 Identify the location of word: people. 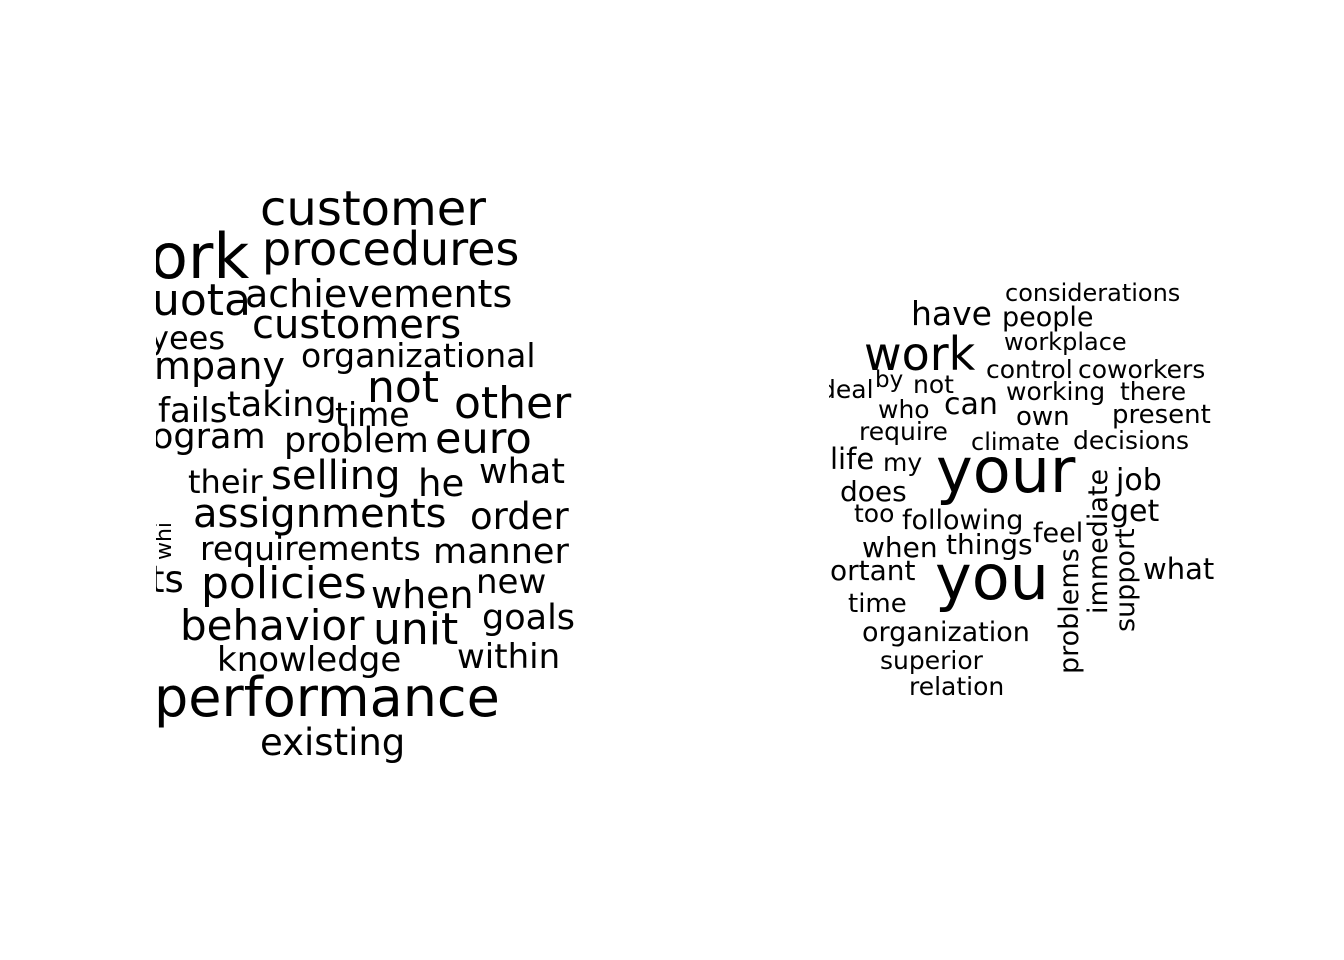
(1048, 317).